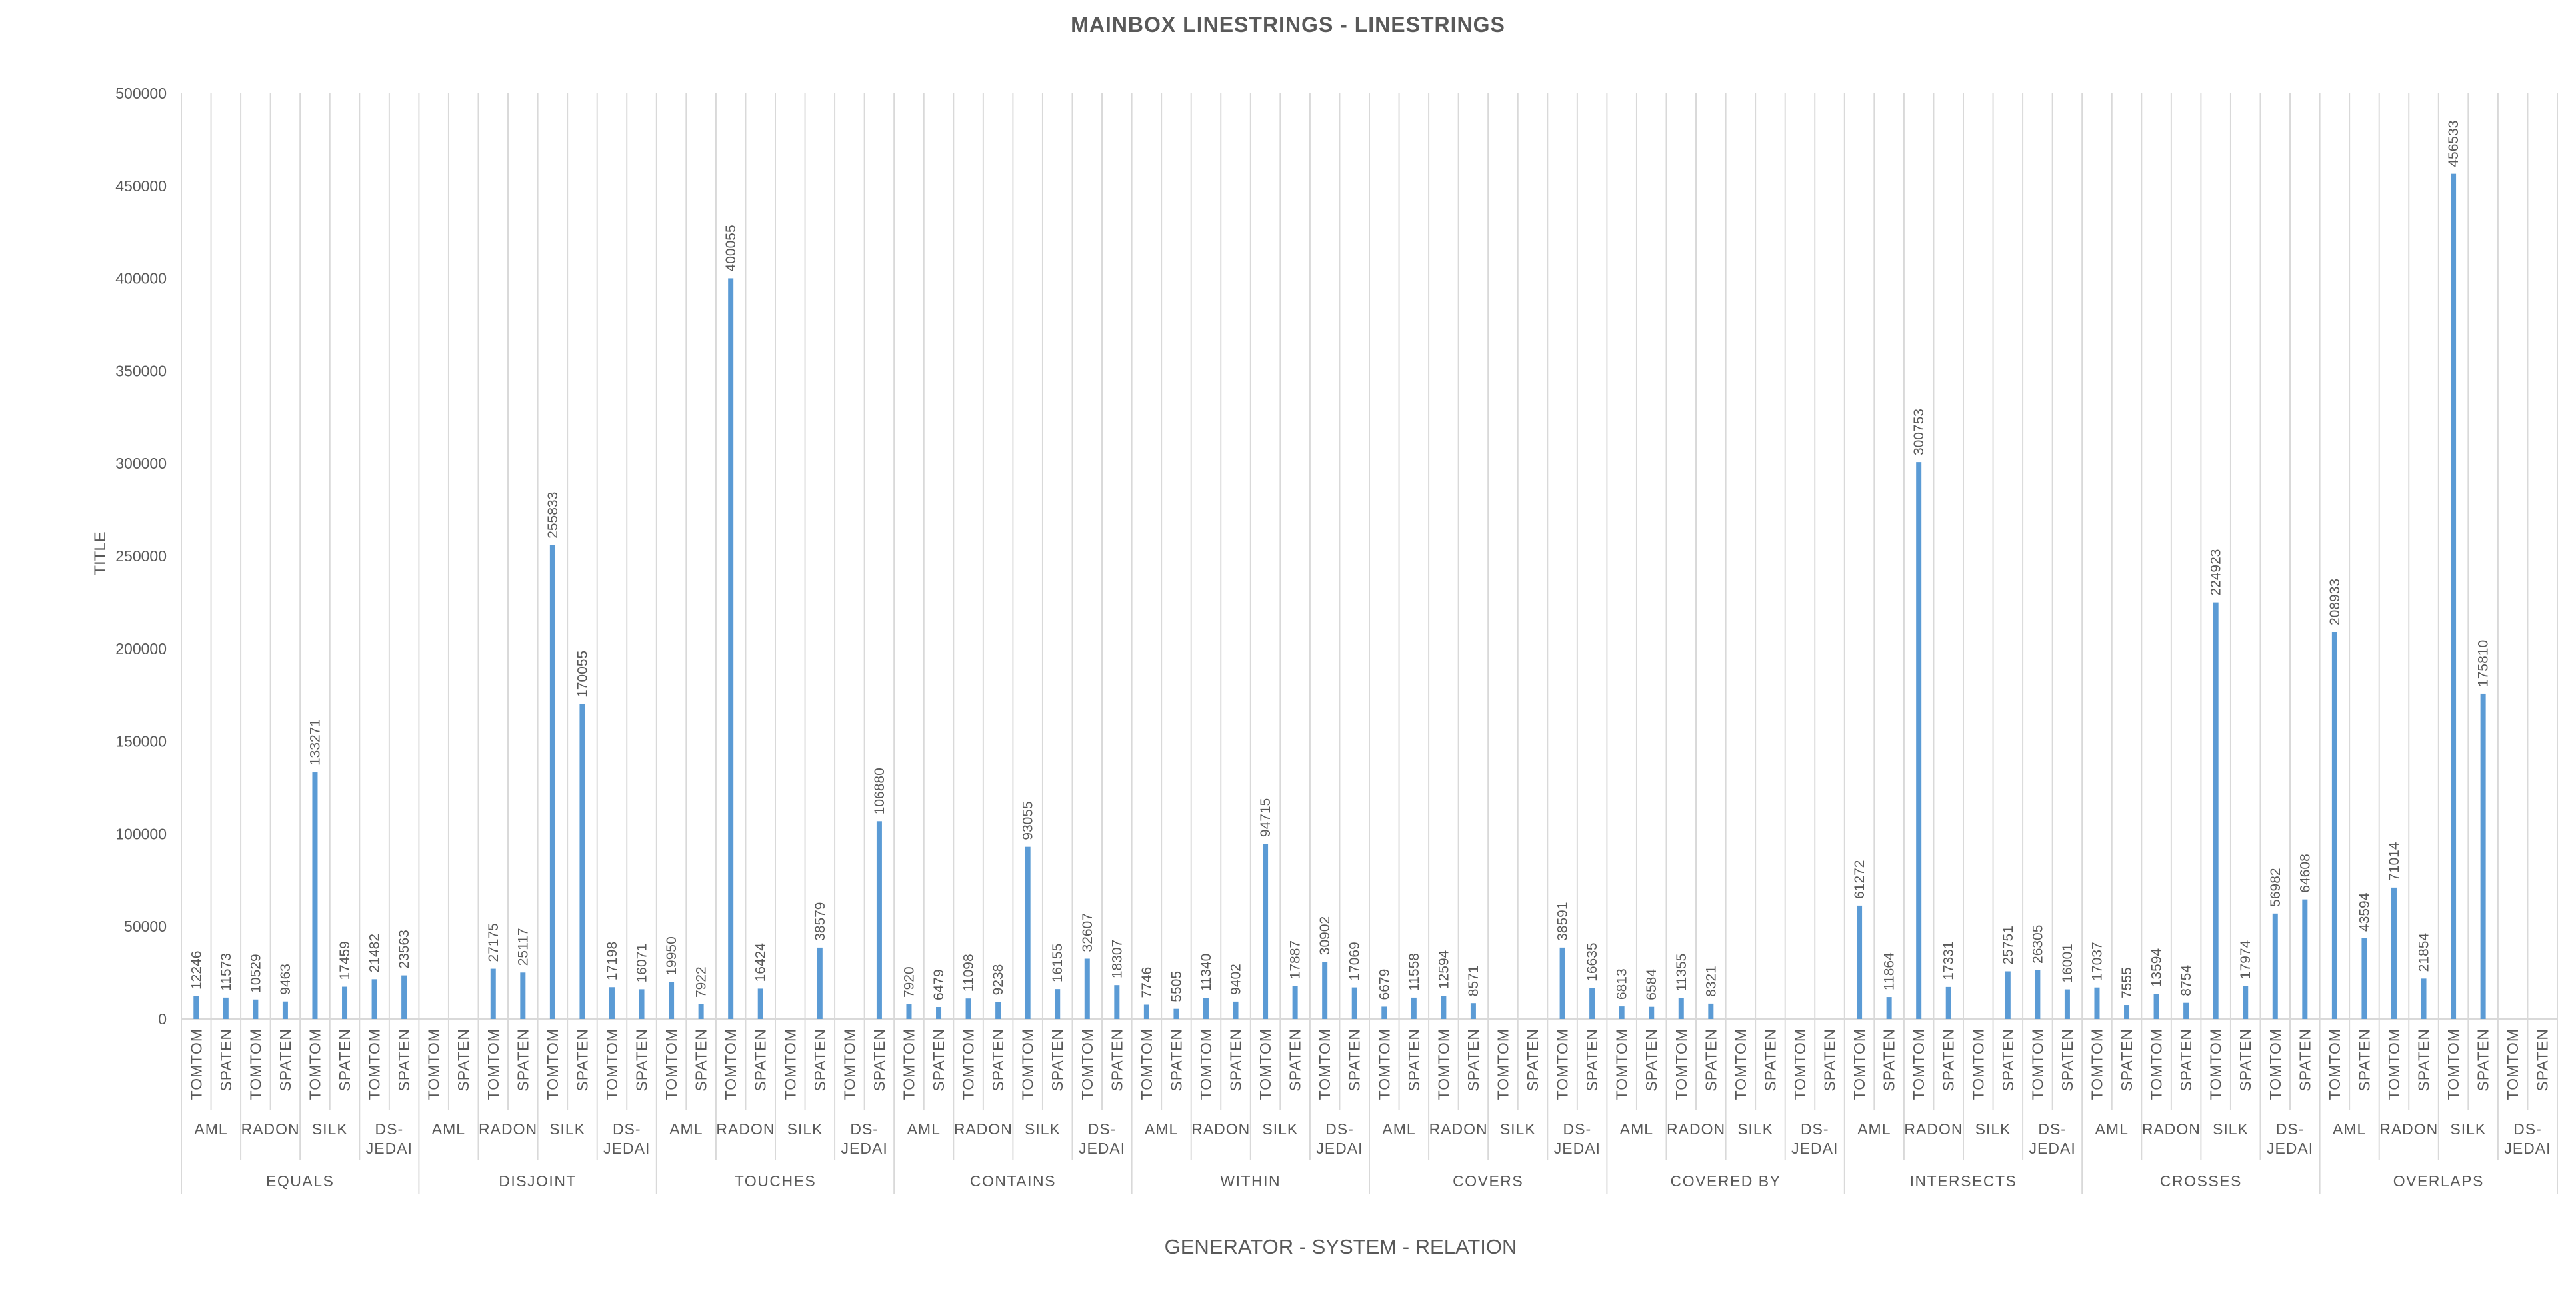 Image resolution: width=2576 pixels, height=1305 pixels. What do you see at coordinates (1250, 1181) in the screenshot?
I see `relation-label: WITHIN` at bounding box center [1250, 1181].